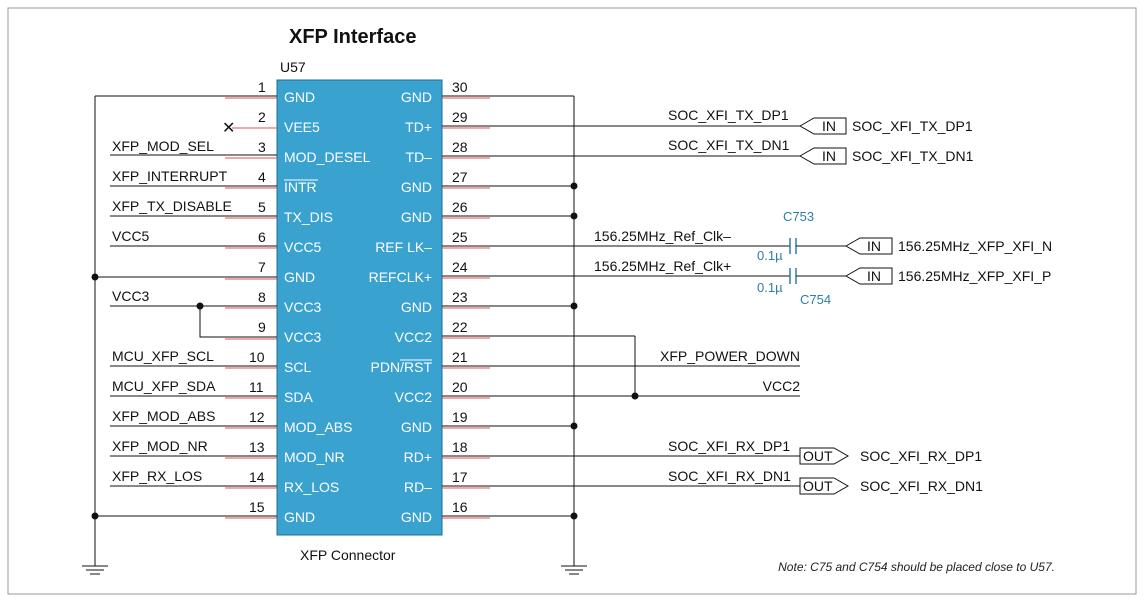 The width and height of the screenshot is (1144, 601). I want to click on net-soc-xfi-tx-dn1: SOC_XFI_TX_DN1, so click(729, 145).